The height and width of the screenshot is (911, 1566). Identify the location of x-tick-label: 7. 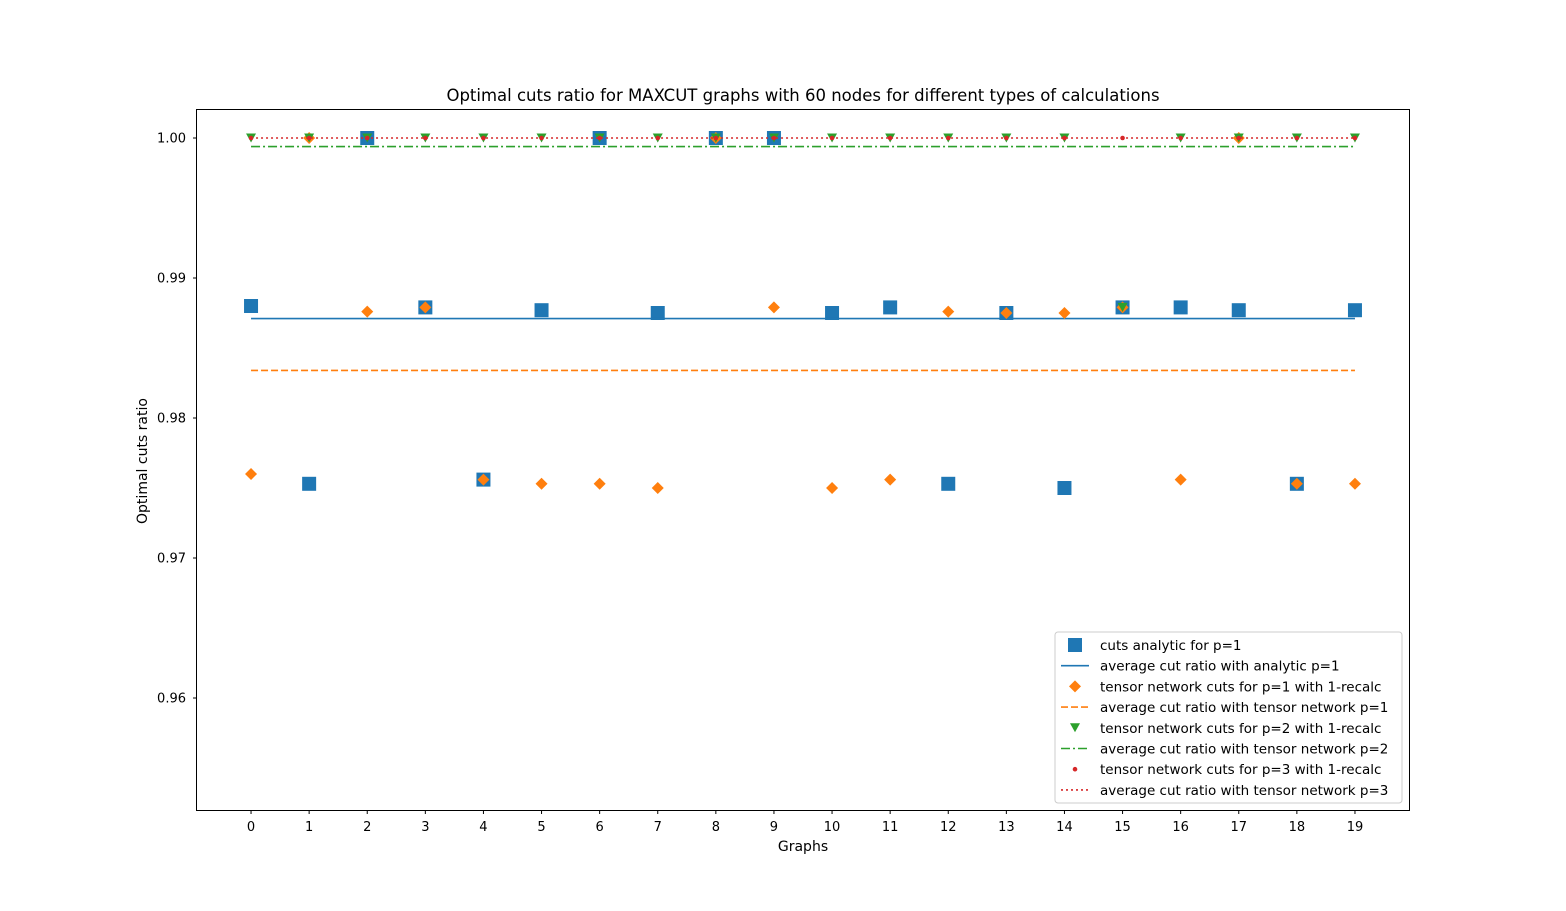
(658, 827).